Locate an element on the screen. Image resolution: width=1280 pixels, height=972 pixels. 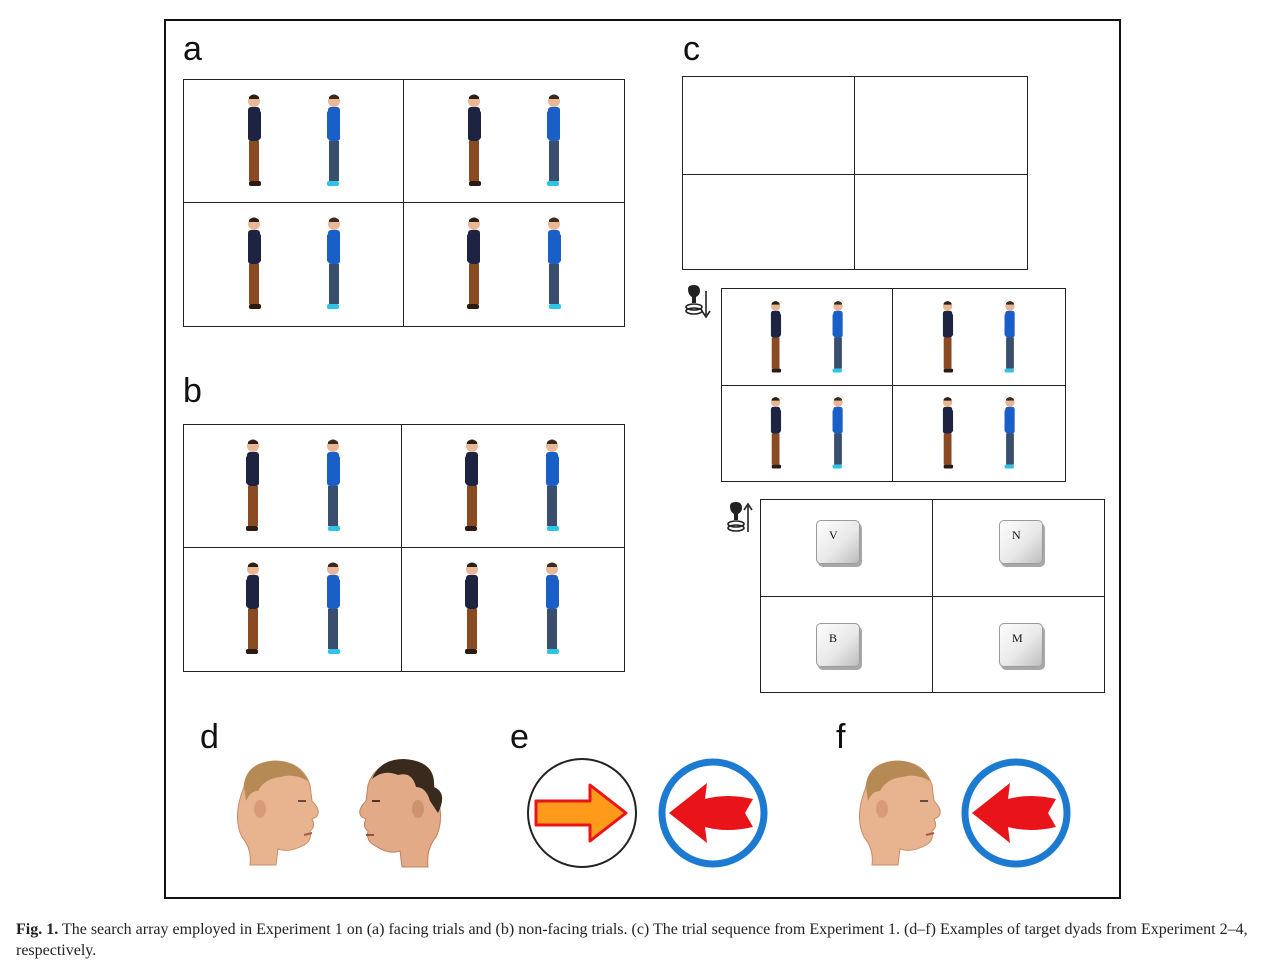
caption-label: Fig. 1. is located at coordinates (37, 929).